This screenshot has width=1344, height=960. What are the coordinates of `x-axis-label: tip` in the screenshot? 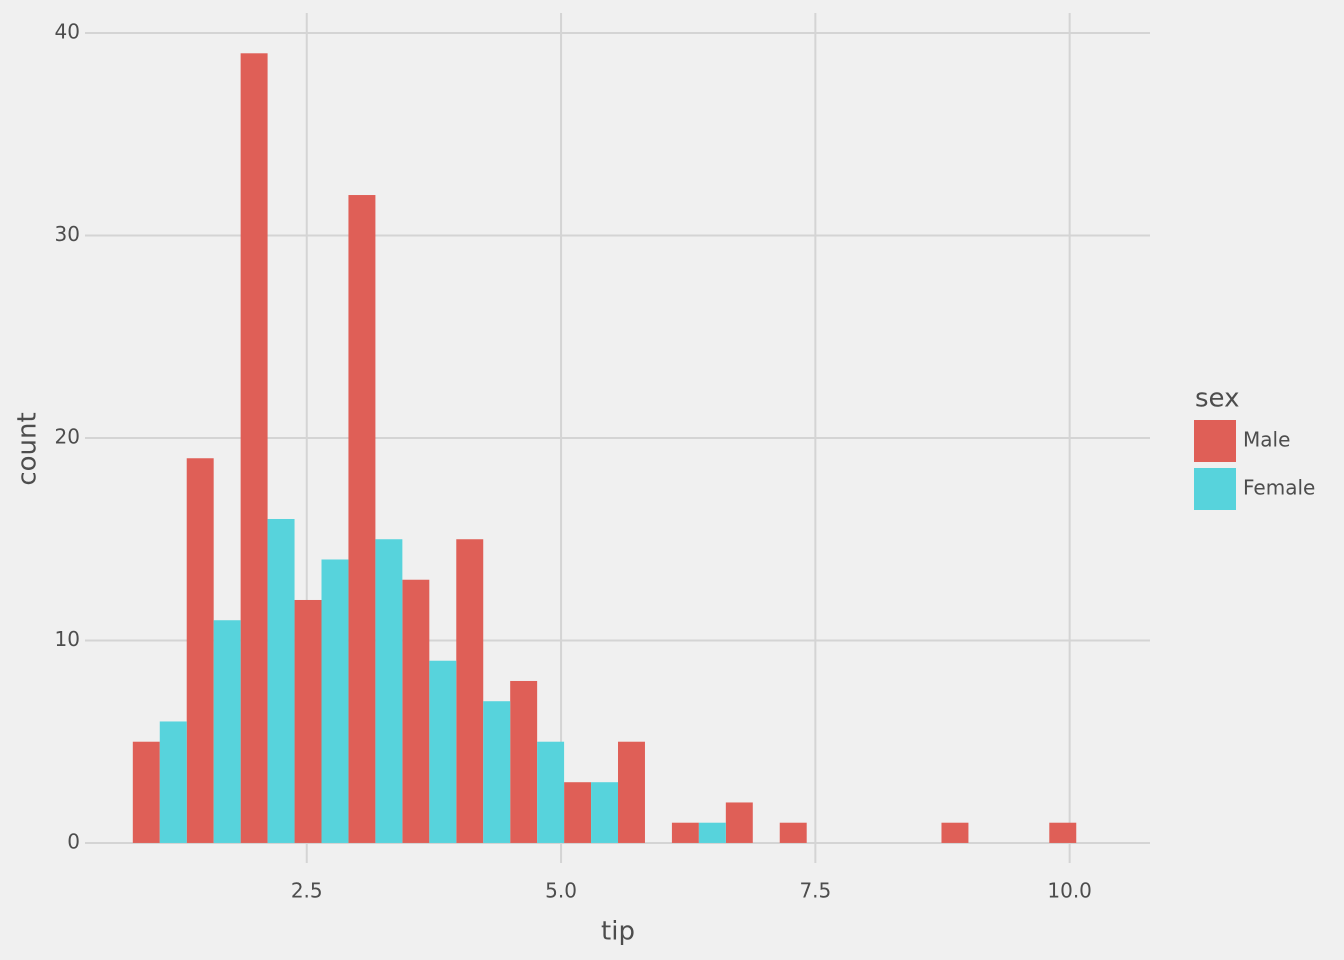 It's located at (618, 932).